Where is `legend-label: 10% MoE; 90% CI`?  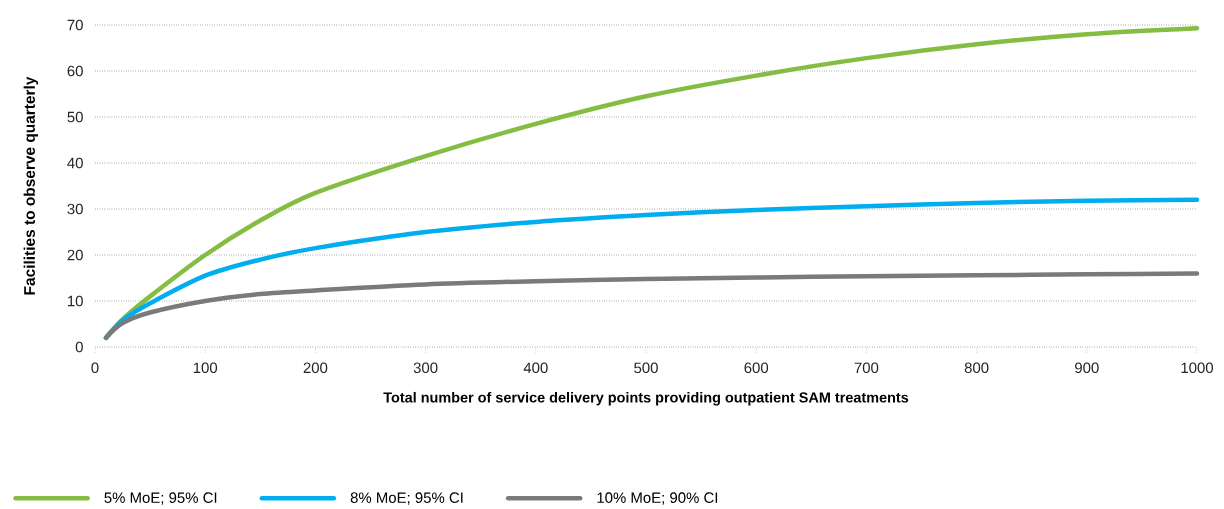
legend-label: 10% MoE; 90% CI is located at coordinates (657, 498).